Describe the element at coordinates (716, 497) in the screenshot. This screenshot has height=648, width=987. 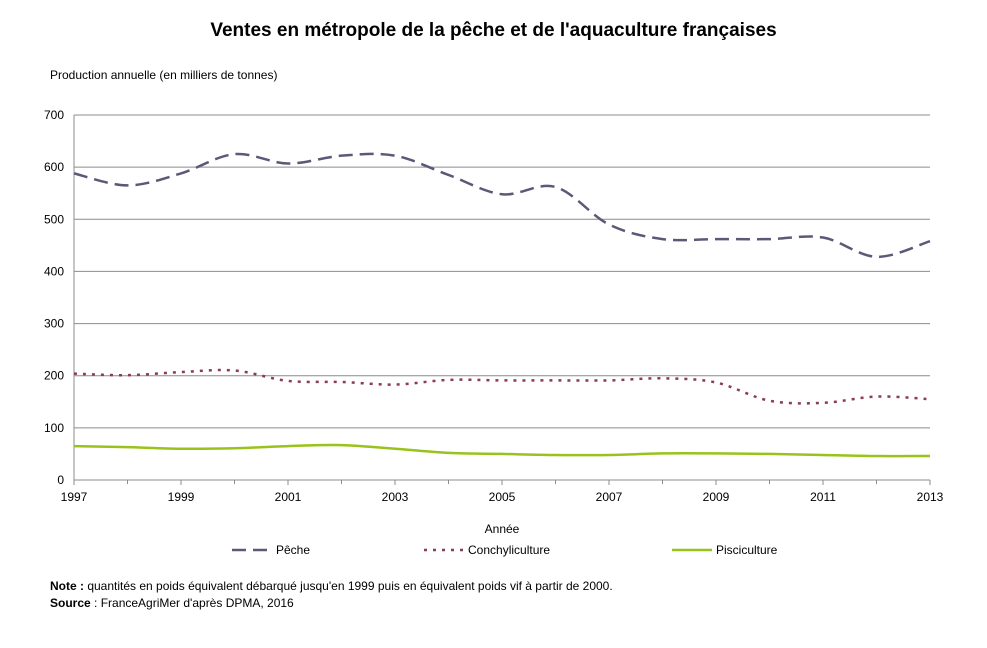
I see `x-tick-label: 2009` at that location.